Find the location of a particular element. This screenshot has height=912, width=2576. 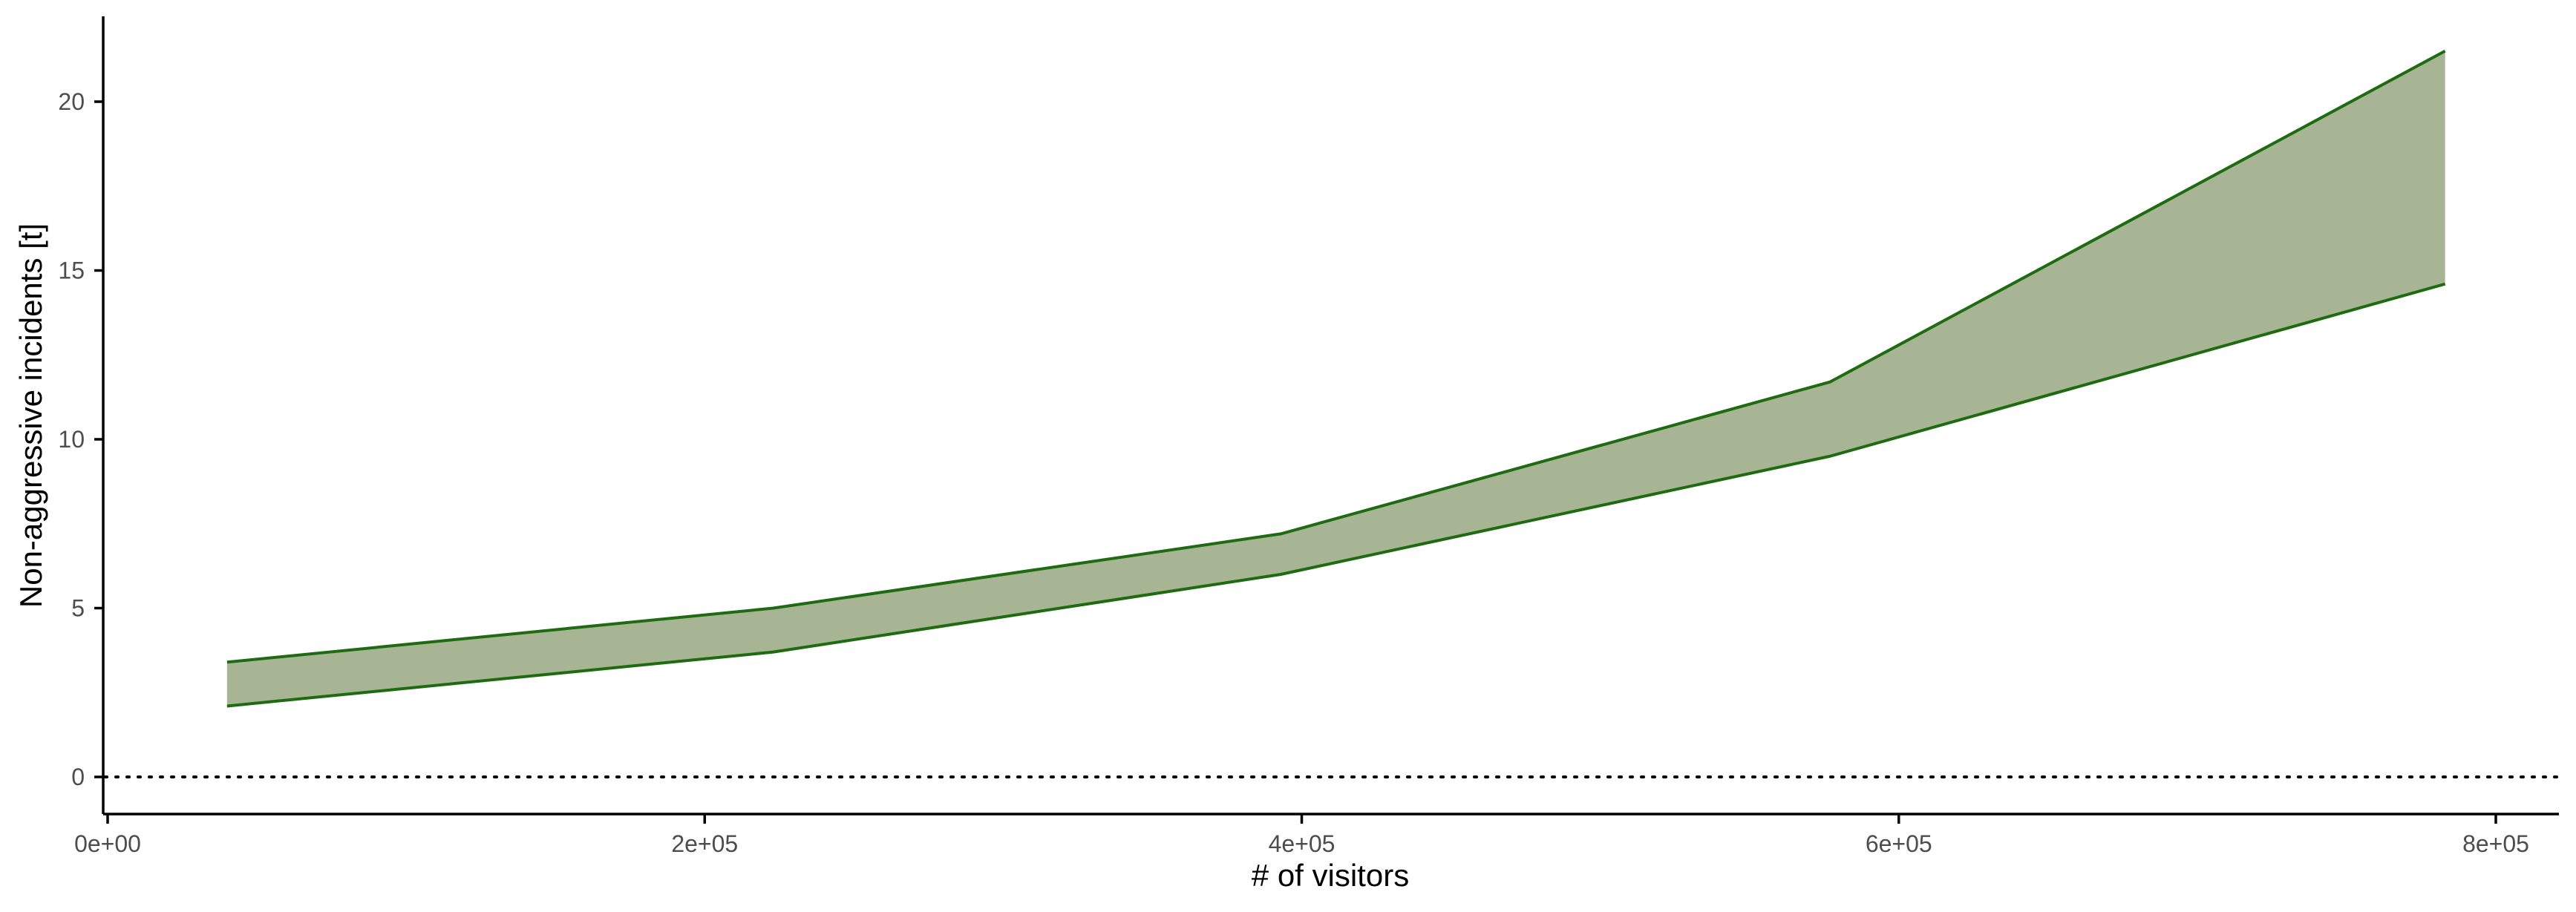

y-tick-label: 0 is located at coordinates (78, 777).